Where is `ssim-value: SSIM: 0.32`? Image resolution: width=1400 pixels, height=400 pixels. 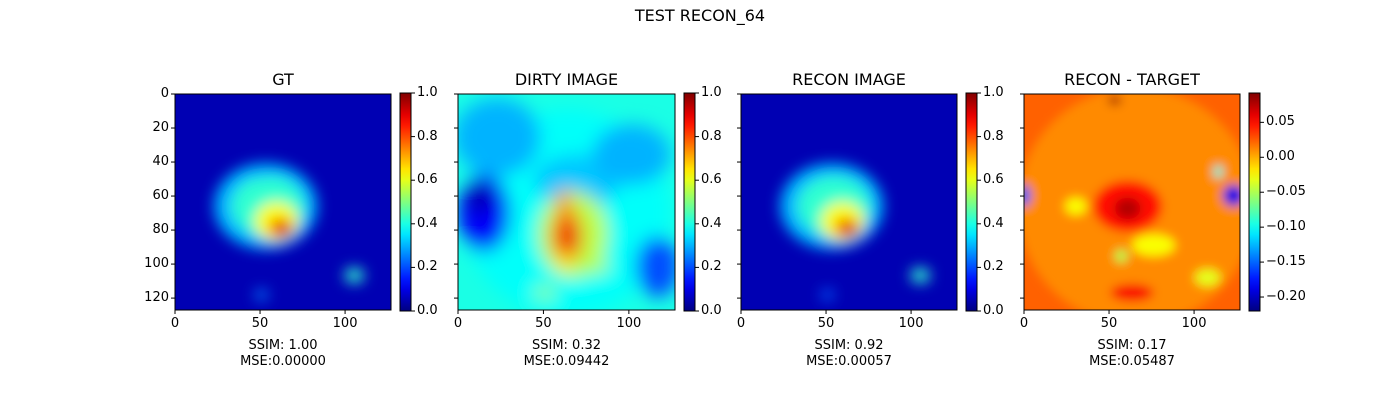
ssim-value: SSIM: 0.32 is located at coordinates (566, 345).